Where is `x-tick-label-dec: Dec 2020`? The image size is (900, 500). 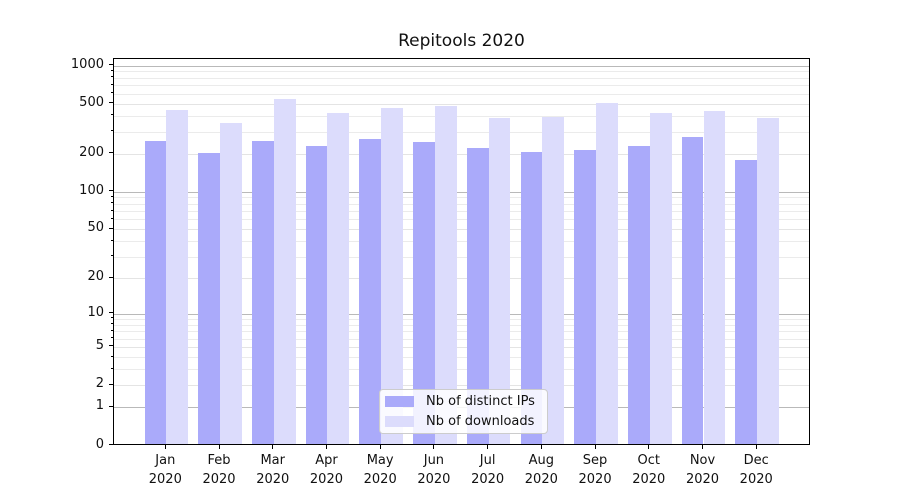 x-tick-label-dec: Dec 2020 is located at coordinates (756, 470).